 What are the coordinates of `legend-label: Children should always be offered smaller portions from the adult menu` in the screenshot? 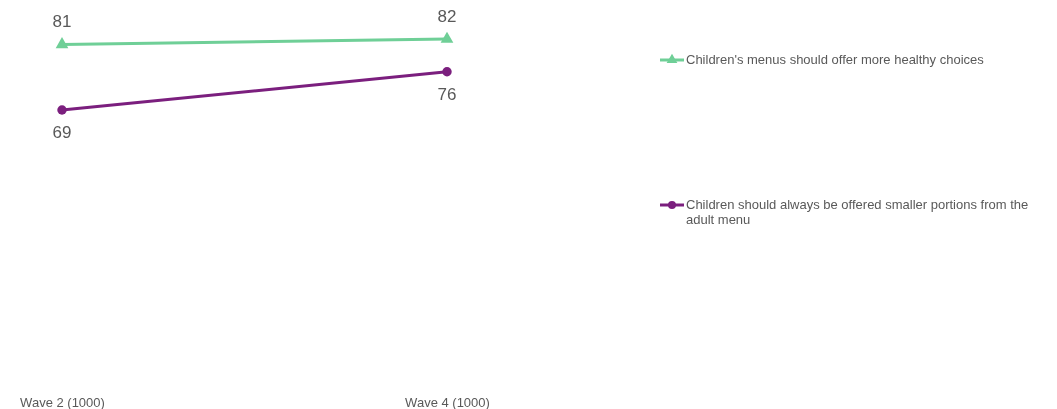 It's located at (857, 212).